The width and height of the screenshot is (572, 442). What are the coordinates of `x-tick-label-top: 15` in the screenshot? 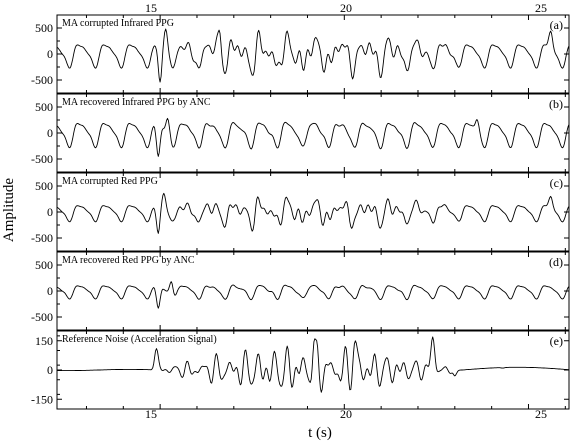 It's located at (151, 8).